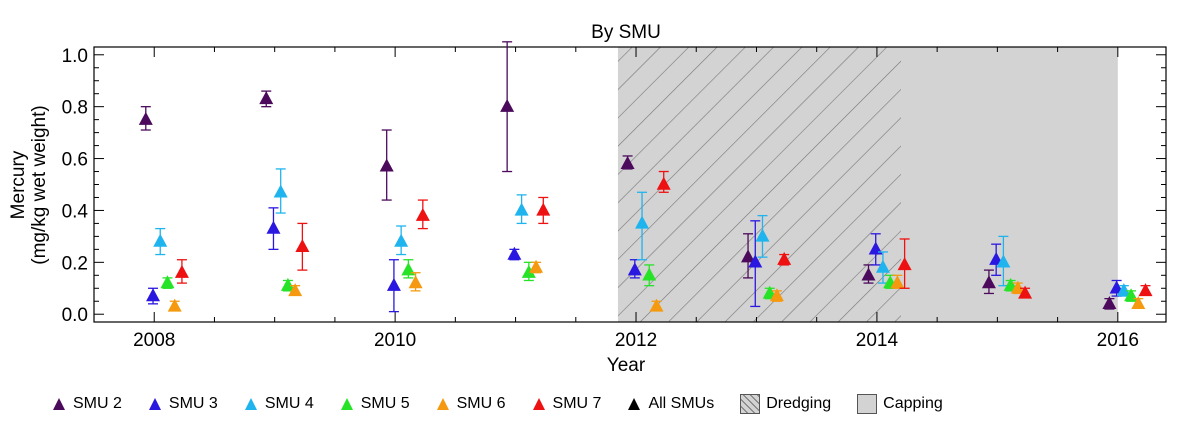 The width and height of the screenshot is (1184, 422). Describe the element at coordinates (75, 211) in the screenshot. I see `y-tick-label: 0.4` at that location.